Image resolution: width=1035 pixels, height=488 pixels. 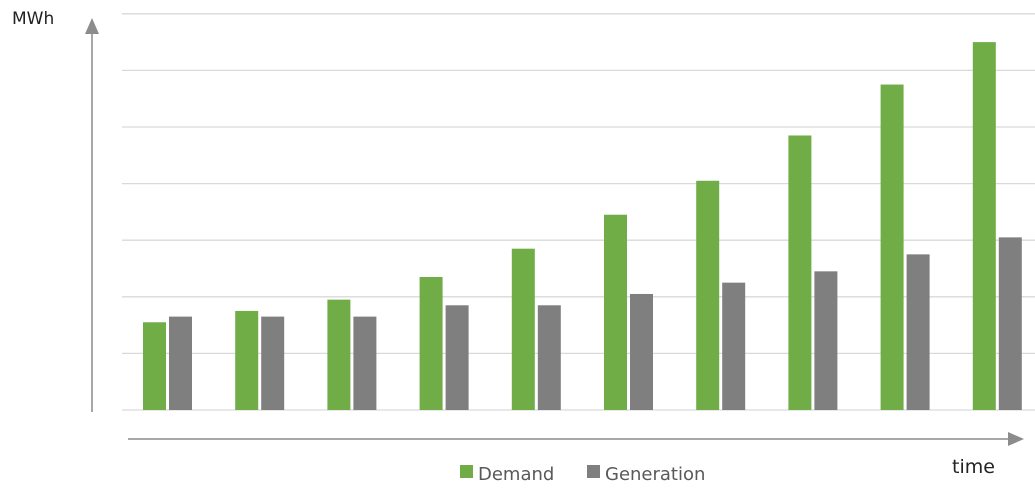 What do you see at coordinates (582, 474) in the screenshot?
I see `legend: Demand Generation` at bounding box center [582, 474].